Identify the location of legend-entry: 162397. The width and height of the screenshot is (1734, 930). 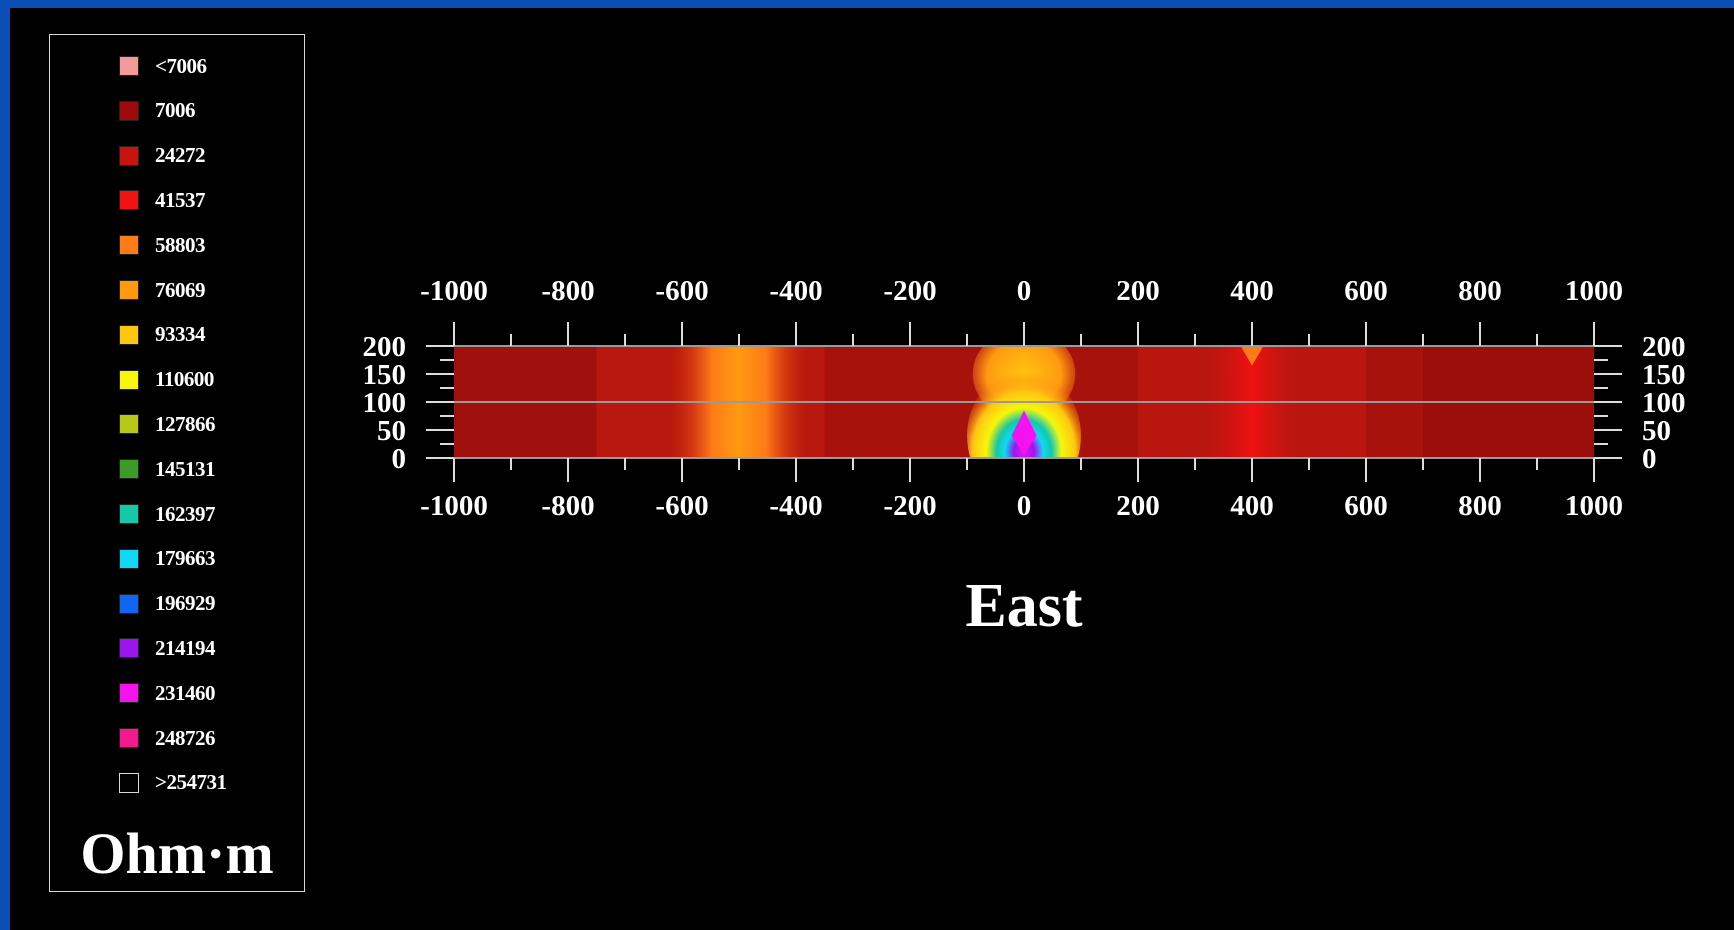
(167, 514).